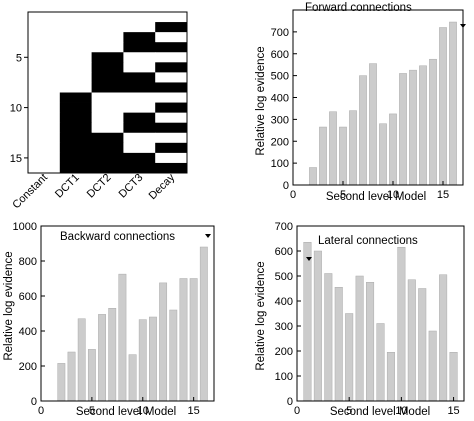  I want to click on lateral-xtick-label: 5, so click(349, 411).